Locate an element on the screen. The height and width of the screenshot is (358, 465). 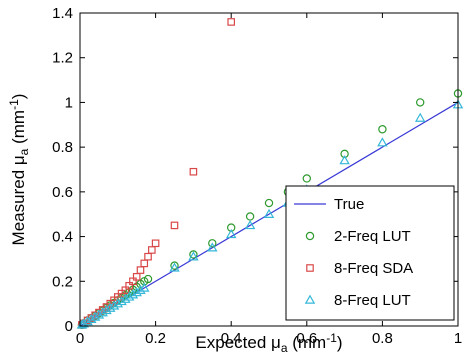
y-tick-label: 0.2 is located at coordinates (62, 281).